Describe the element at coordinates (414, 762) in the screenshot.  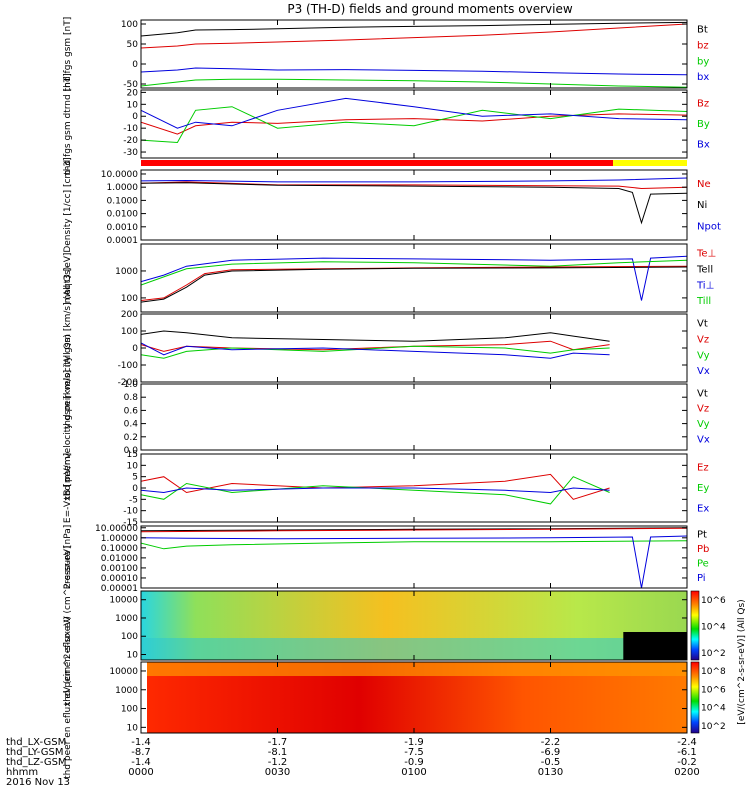
I see `x-axis-row-value: -0.9` at that location.